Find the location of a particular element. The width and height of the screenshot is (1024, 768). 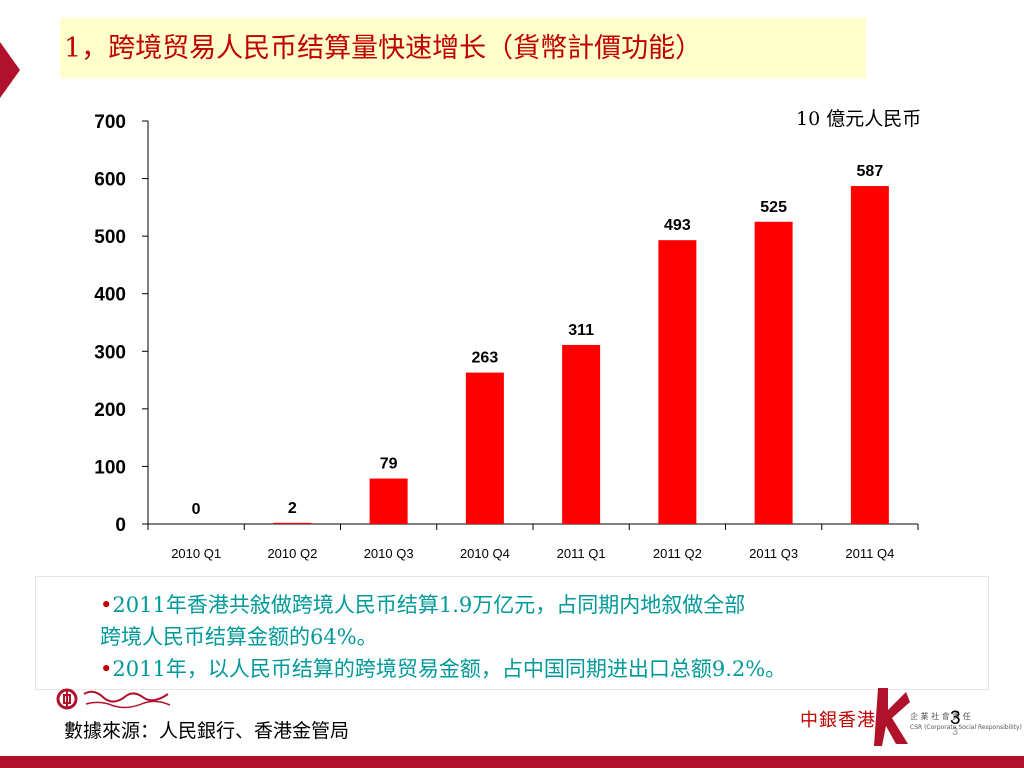

page-number: 3 is located at coordinates (955, 718).